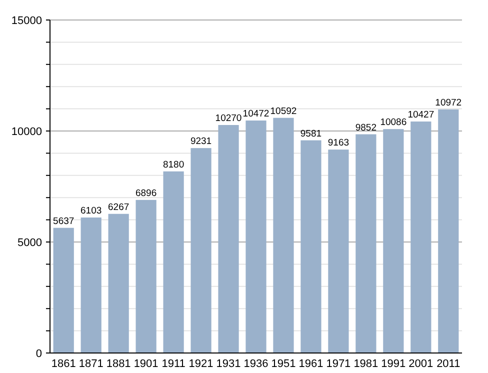 This screenshot has width=488, height=373. Describe the element at coordinates (63, 221) in the screenshot. I see `data-label: 5637` at that location.